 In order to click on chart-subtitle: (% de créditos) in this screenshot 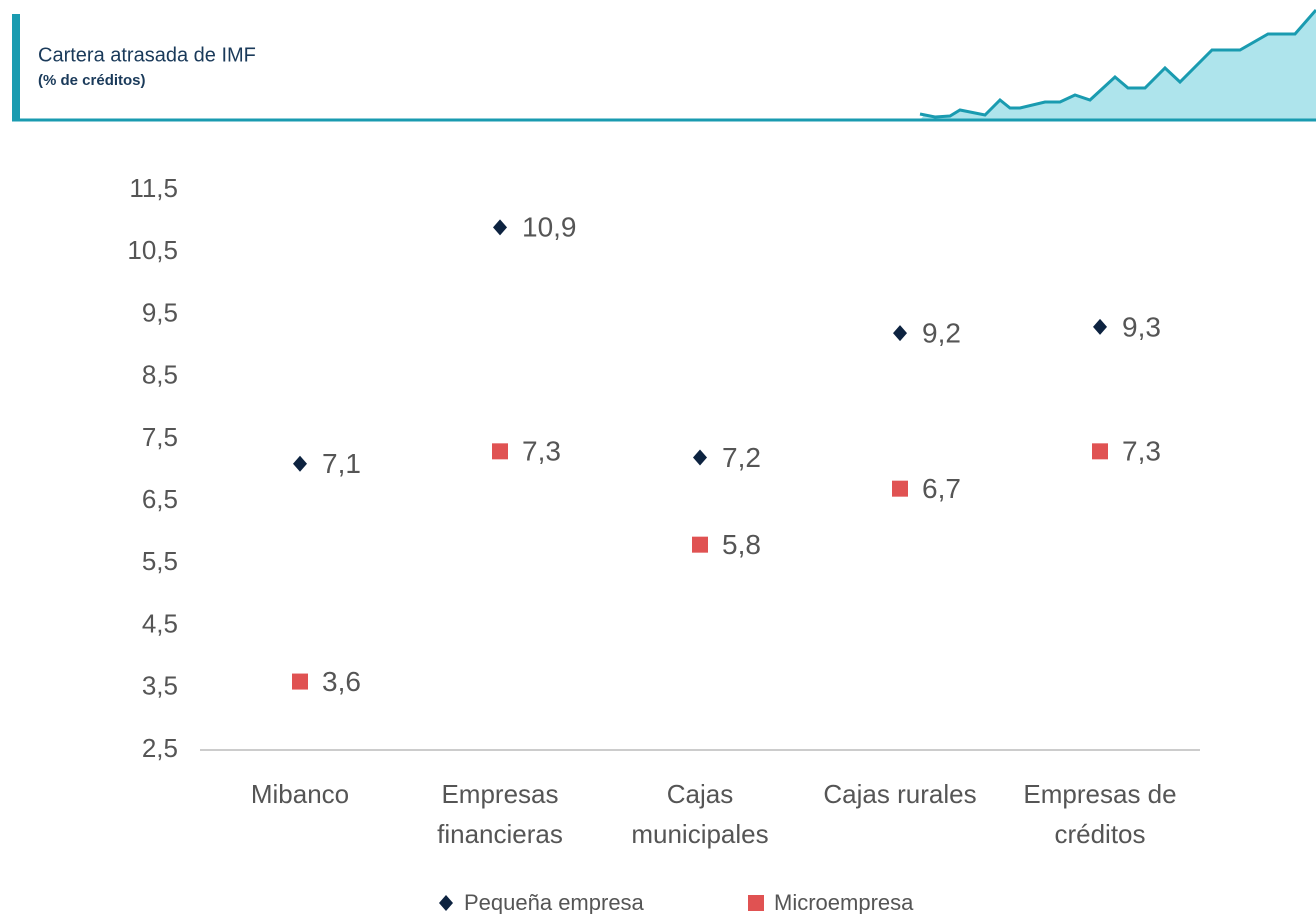, I will do `click(92, 80)`.